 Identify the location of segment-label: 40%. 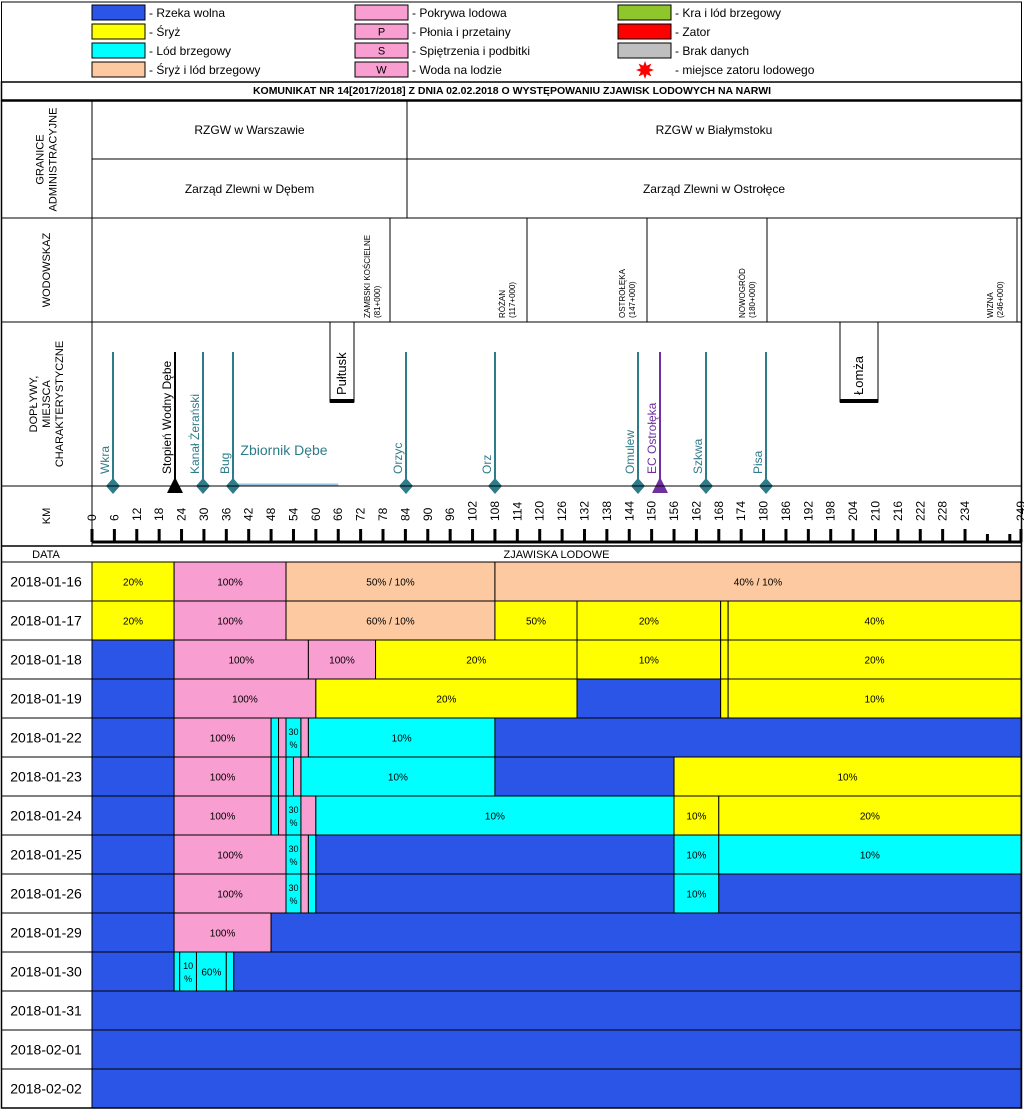
(875, 622).